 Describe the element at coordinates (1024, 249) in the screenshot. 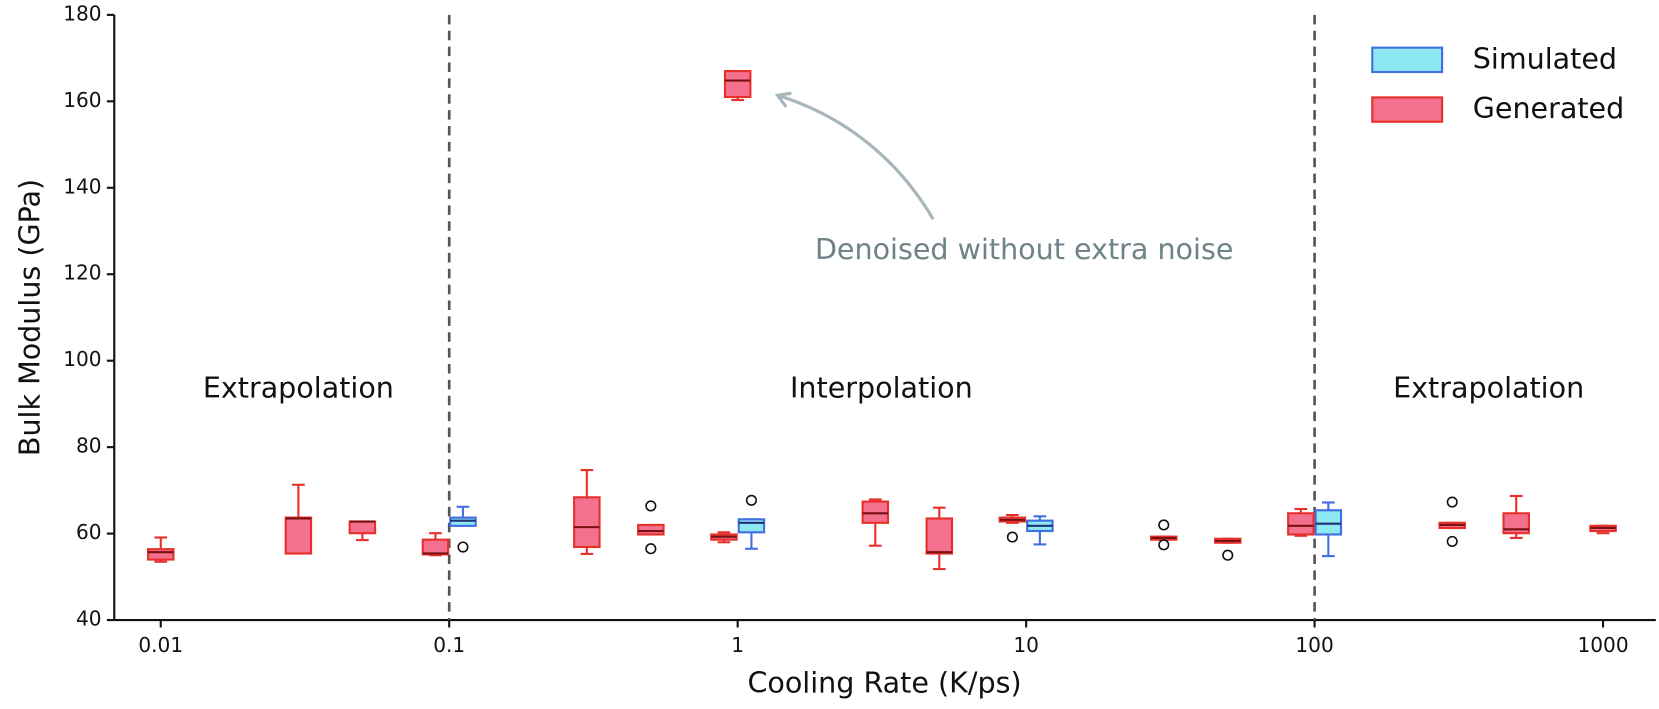

I see `annotation-text: Denoised without extra noise` at that location.